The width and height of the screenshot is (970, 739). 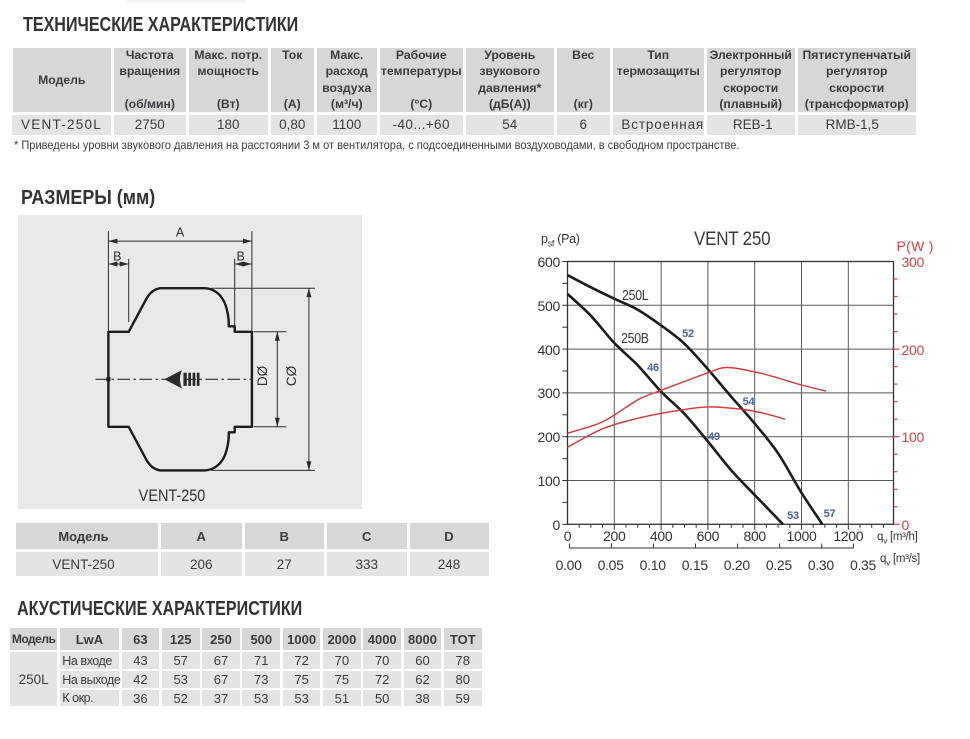 I want to click on svg-text: A, so click(x=179, y=233).